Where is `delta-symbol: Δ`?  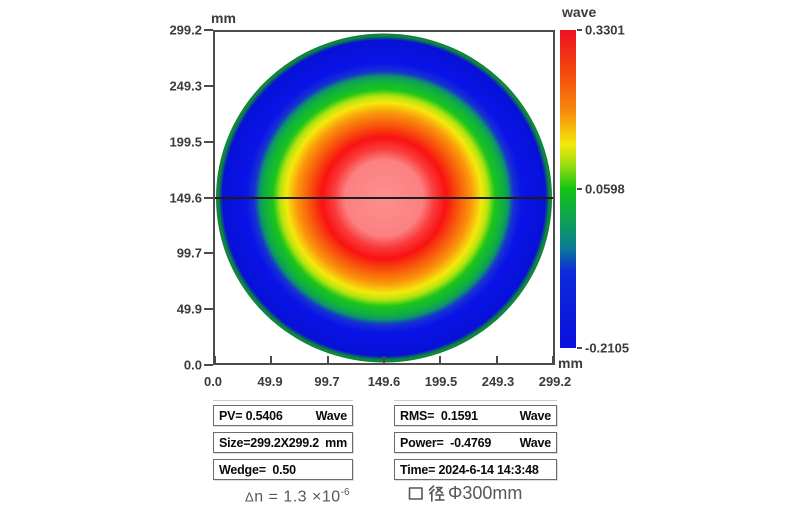 delta-symbol: Δ is located at coordinates (250, 497).